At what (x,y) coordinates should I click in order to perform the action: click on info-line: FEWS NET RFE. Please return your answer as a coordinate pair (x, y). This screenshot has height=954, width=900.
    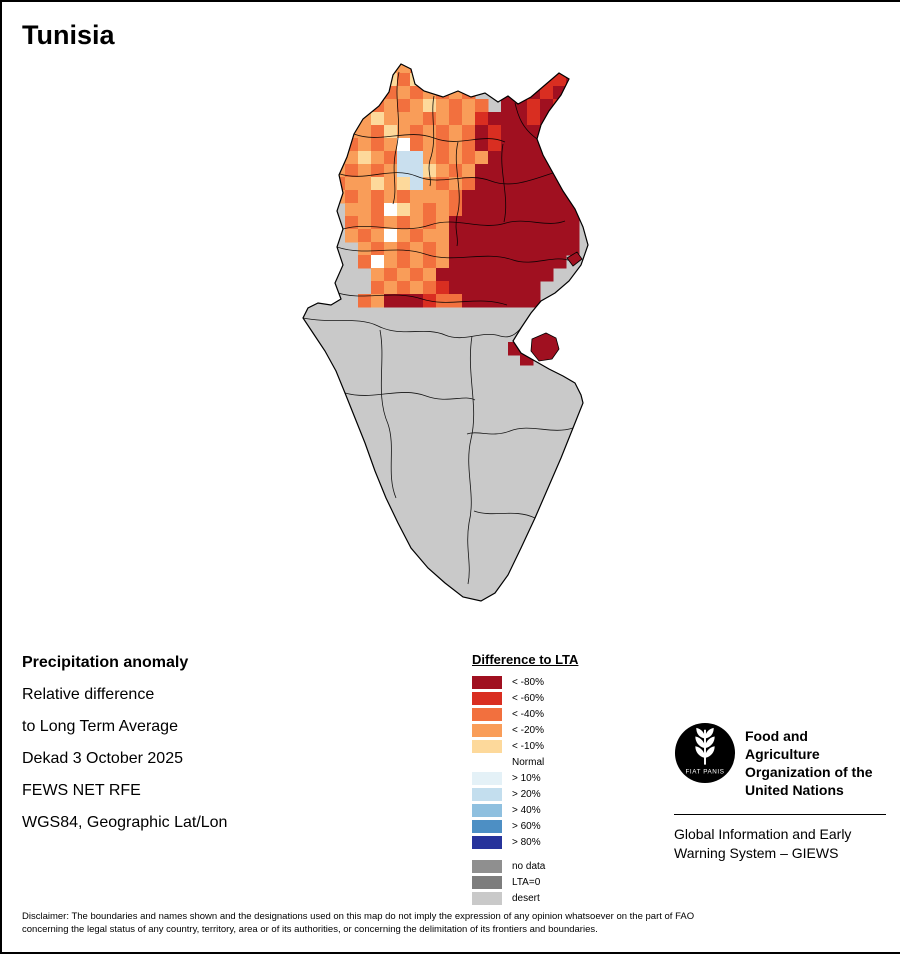
    Looking at the image, I should click on (81, 790).